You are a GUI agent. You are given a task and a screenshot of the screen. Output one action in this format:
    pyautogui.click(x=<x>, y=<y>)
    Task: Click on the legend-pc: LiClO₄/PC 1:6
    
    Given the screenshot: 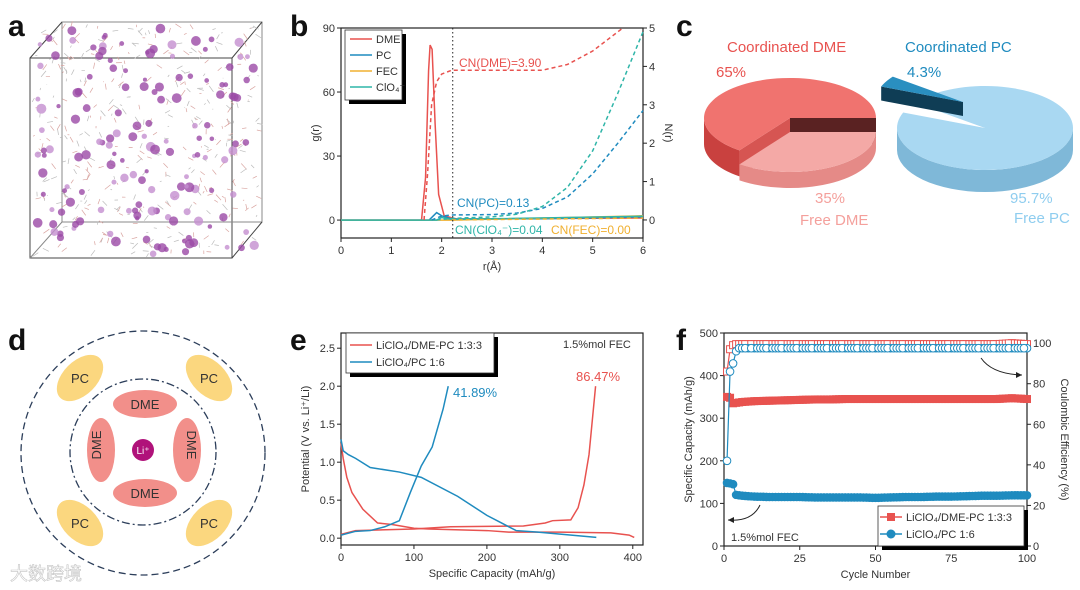 What is the action you would take?
    pyautogui.click(x=940, y=535)
    